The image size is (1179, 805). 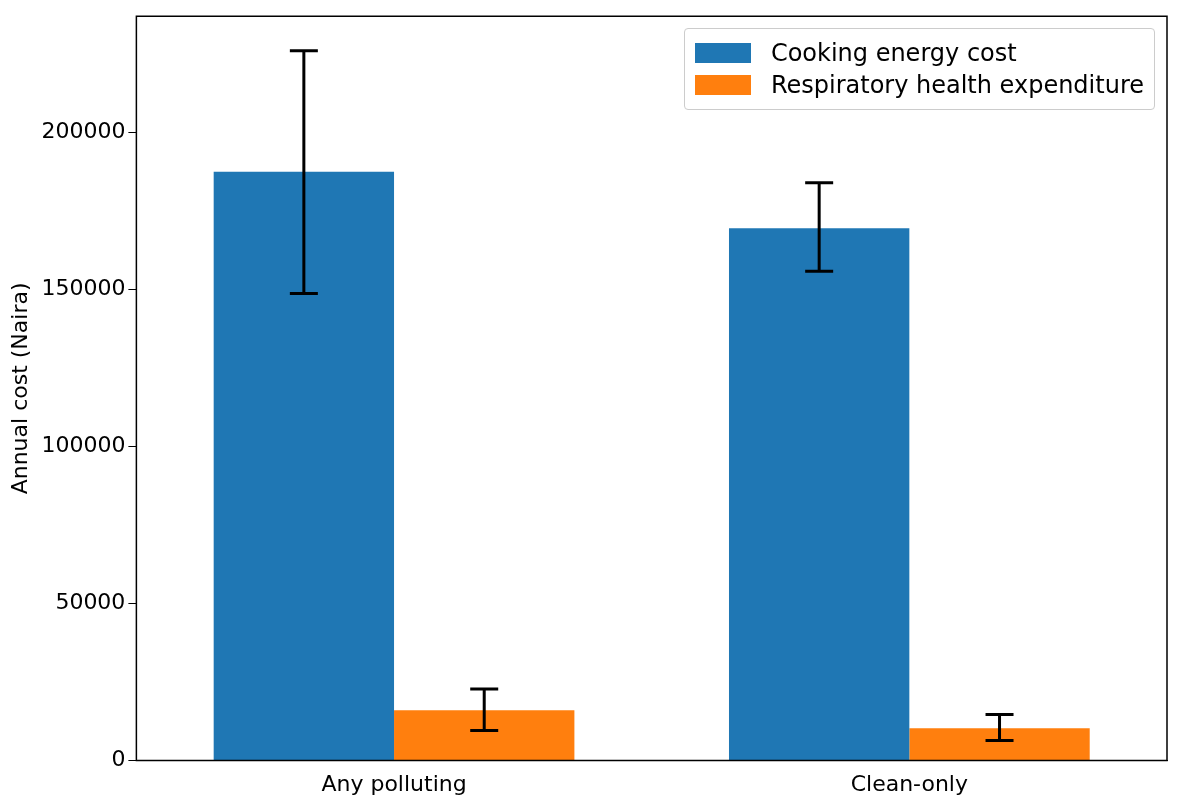 I want to click on y-tick-label: 200000, so click(x=83, y=131).